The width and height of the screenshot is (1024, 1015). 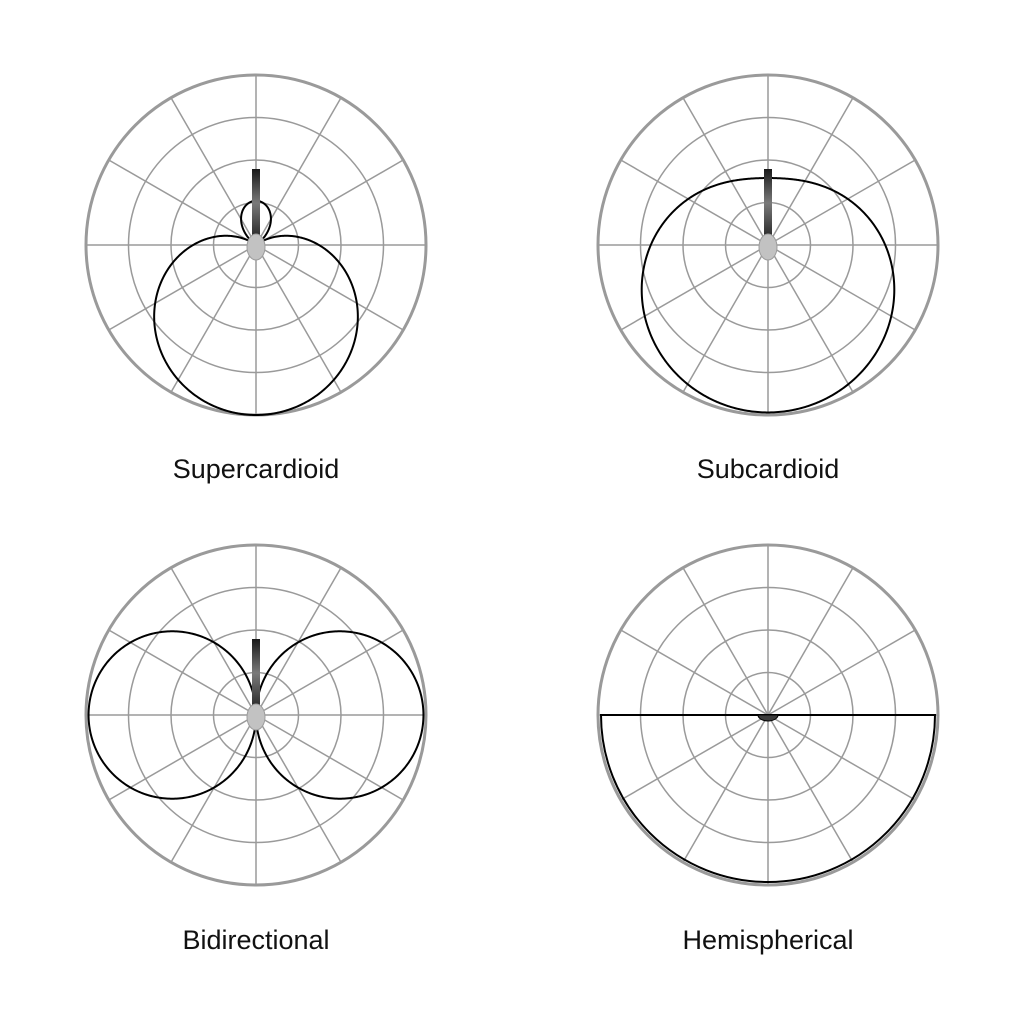 I want to click on boundary-mic-body, so click(x=768, y=718).